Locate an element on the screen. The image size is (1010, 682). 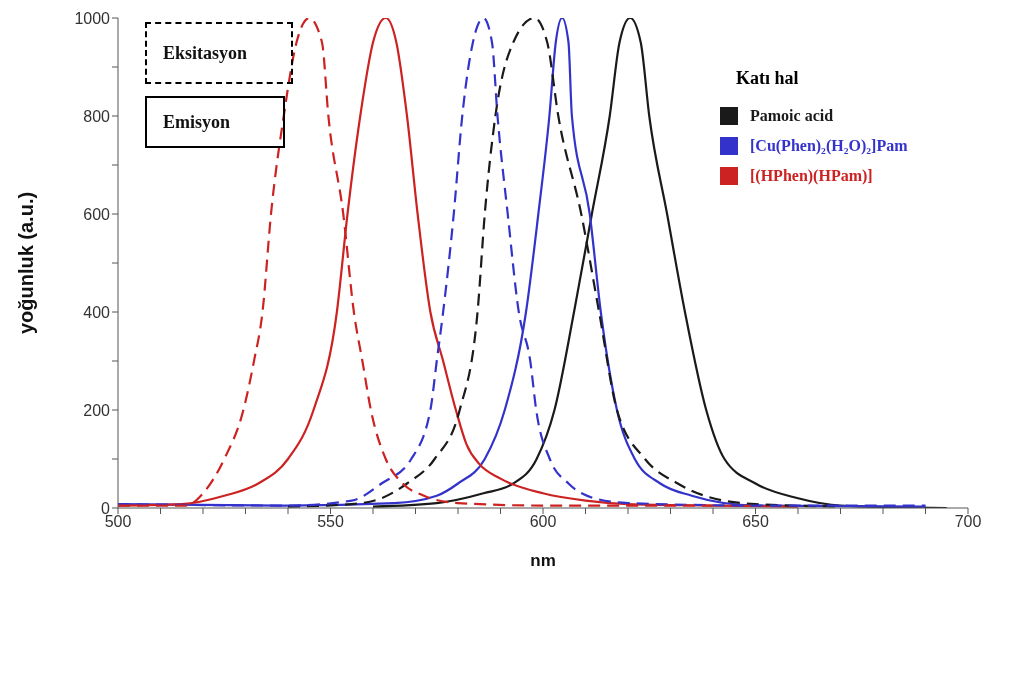
x-tick-label: 650 is located at coordinates (755, 522).